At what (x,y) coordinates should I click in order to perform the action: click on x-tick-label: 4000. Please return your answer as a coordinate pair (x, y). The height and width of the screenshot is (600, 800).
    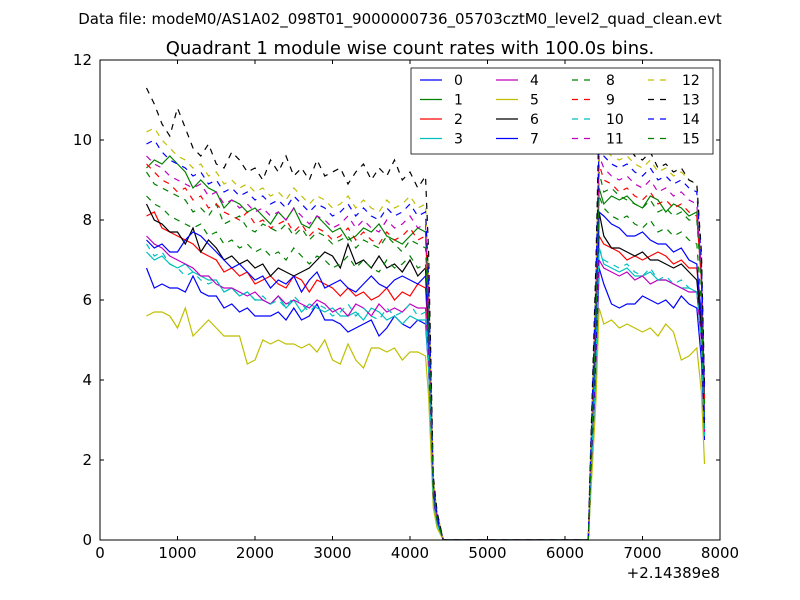
    Looking at the image, I should click on (410, 553).